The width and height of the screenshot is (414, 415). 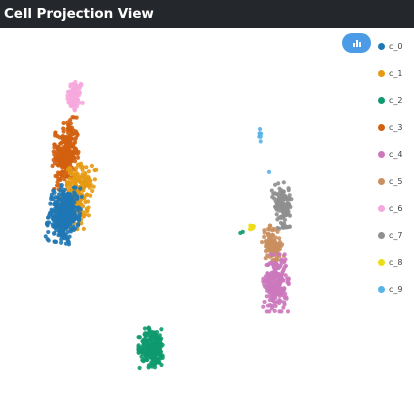 I want to click on legend-item-c_9: c_9, so click(x=390, y=289).